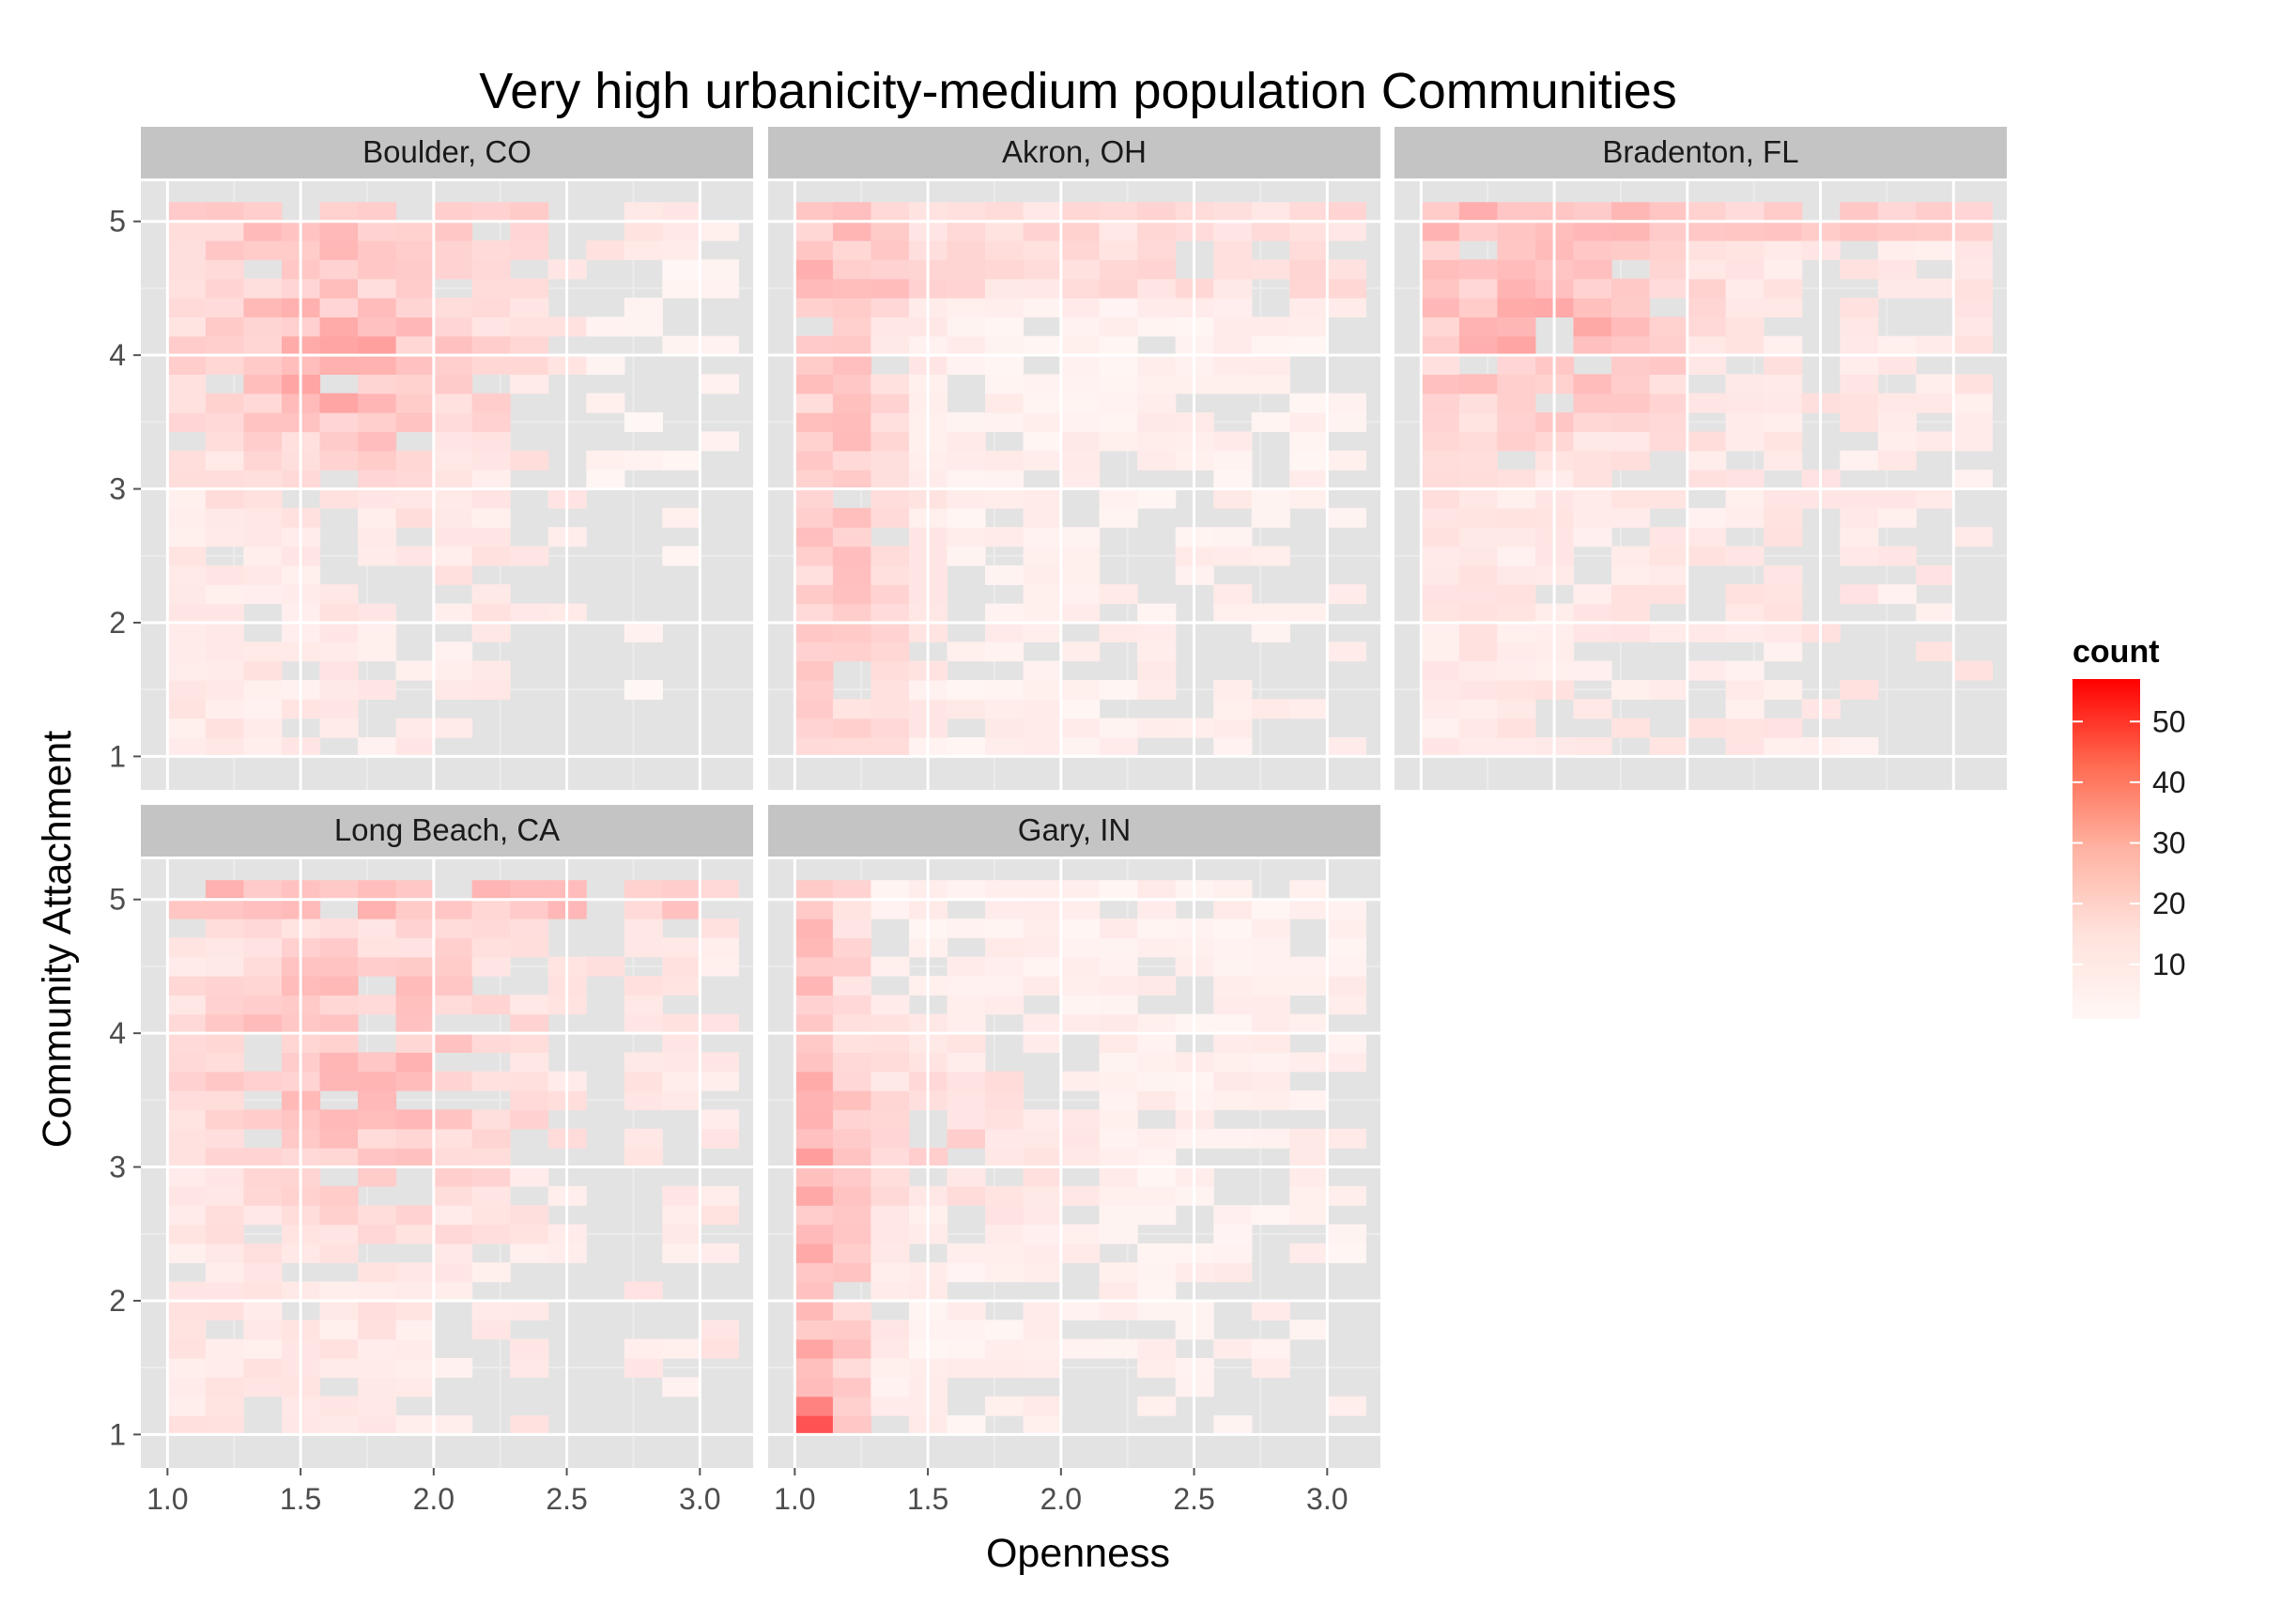 The image size is (2296, 1606). I want to click on facet-strip, so click(1074, 152).